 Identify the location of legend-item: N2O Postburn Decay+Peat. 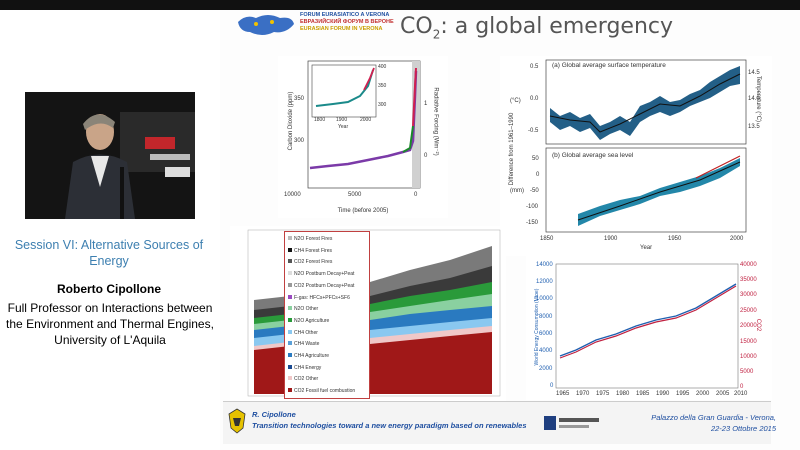
(321, 275).